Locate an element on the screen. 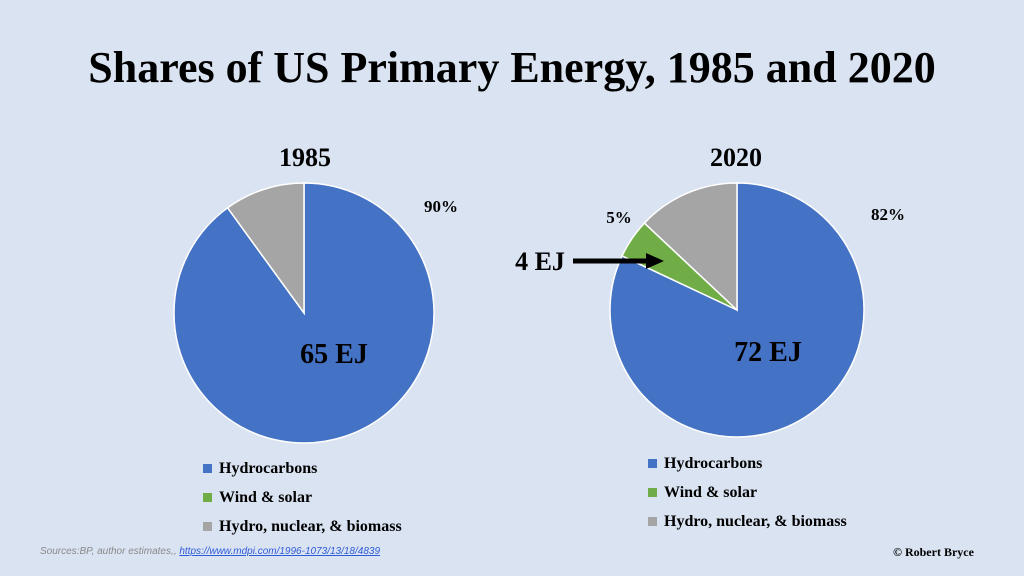  credit: © Robert Bryce is located at coordinates (933, 552).